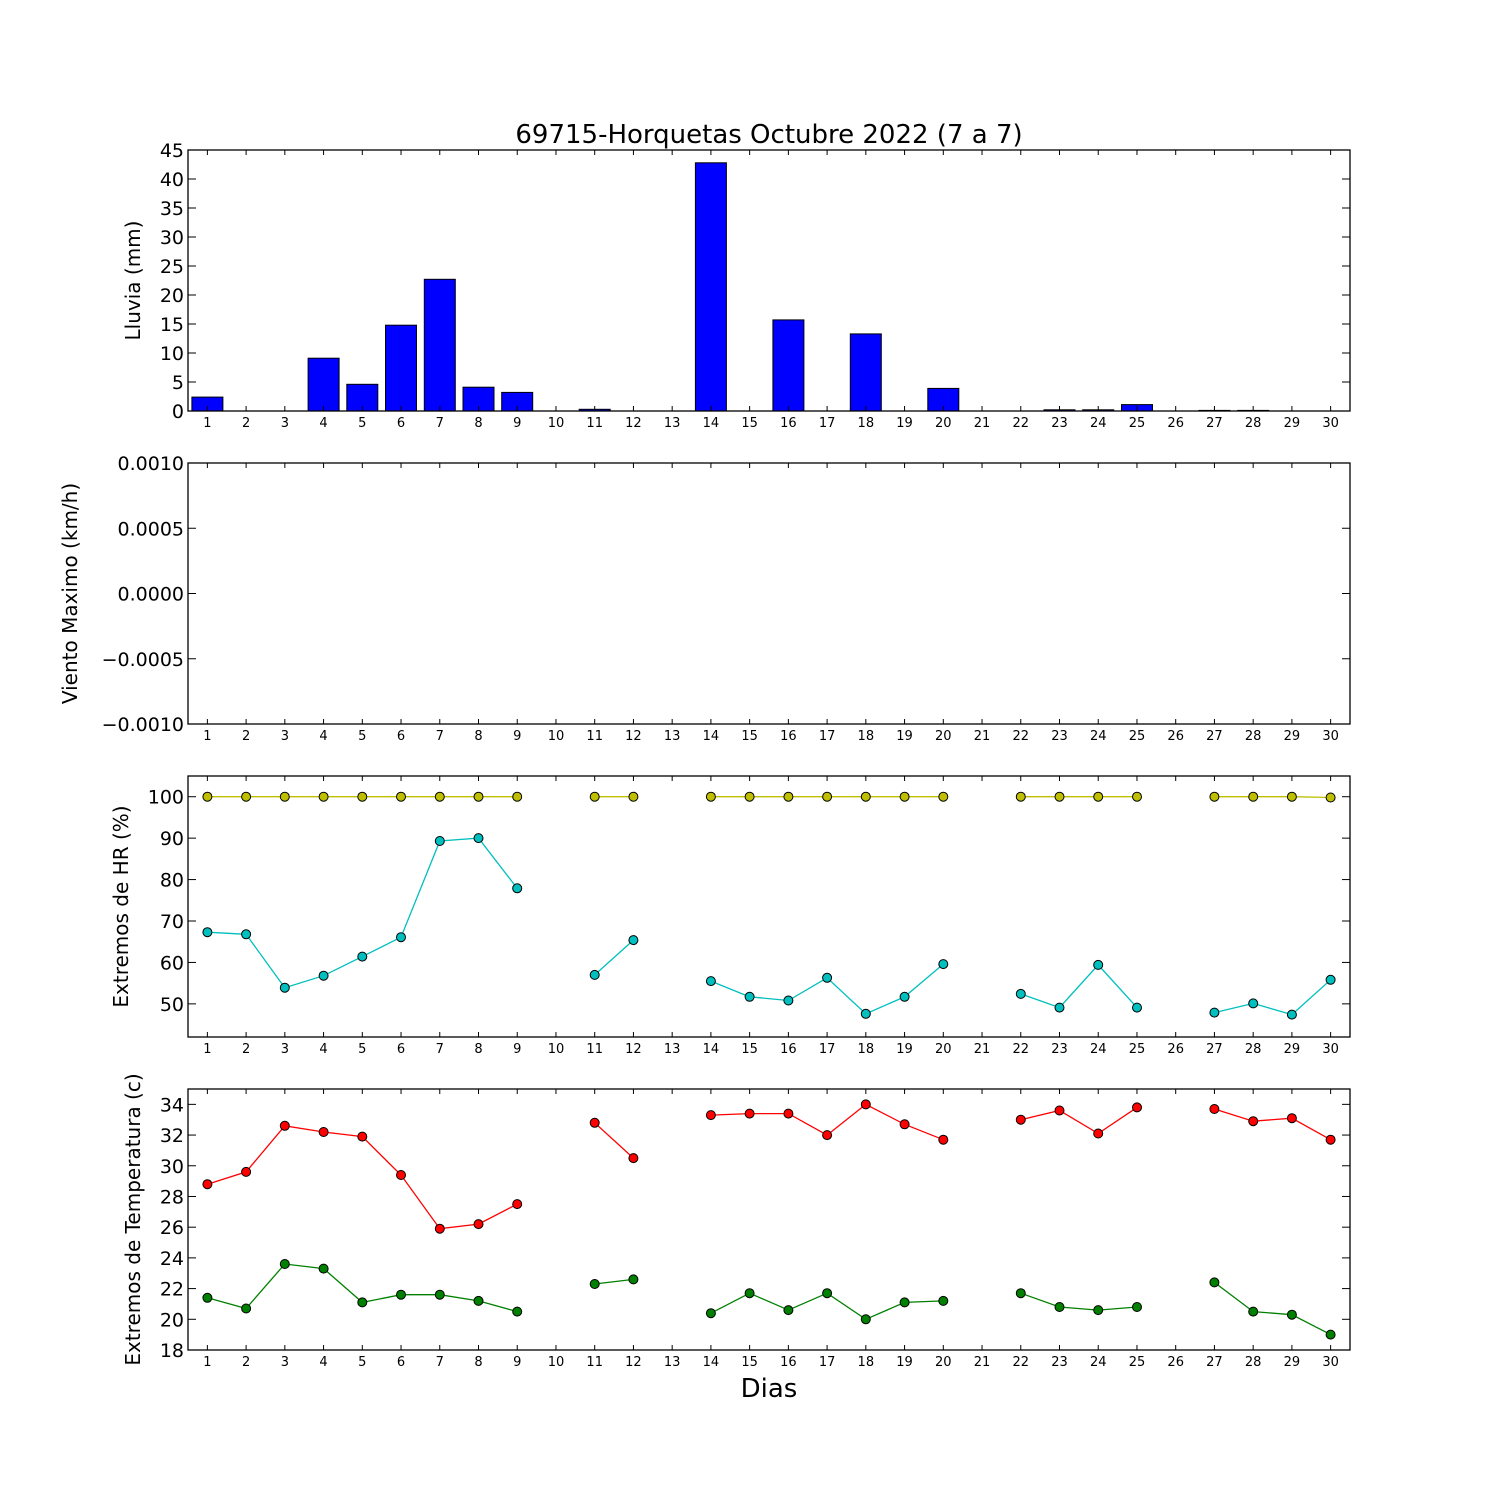 The width and height of the screenshot is (1500, 1500). Describe the element at coordinates (904, 423) in the screenshot. I see `xtick-label: 19` at that location.